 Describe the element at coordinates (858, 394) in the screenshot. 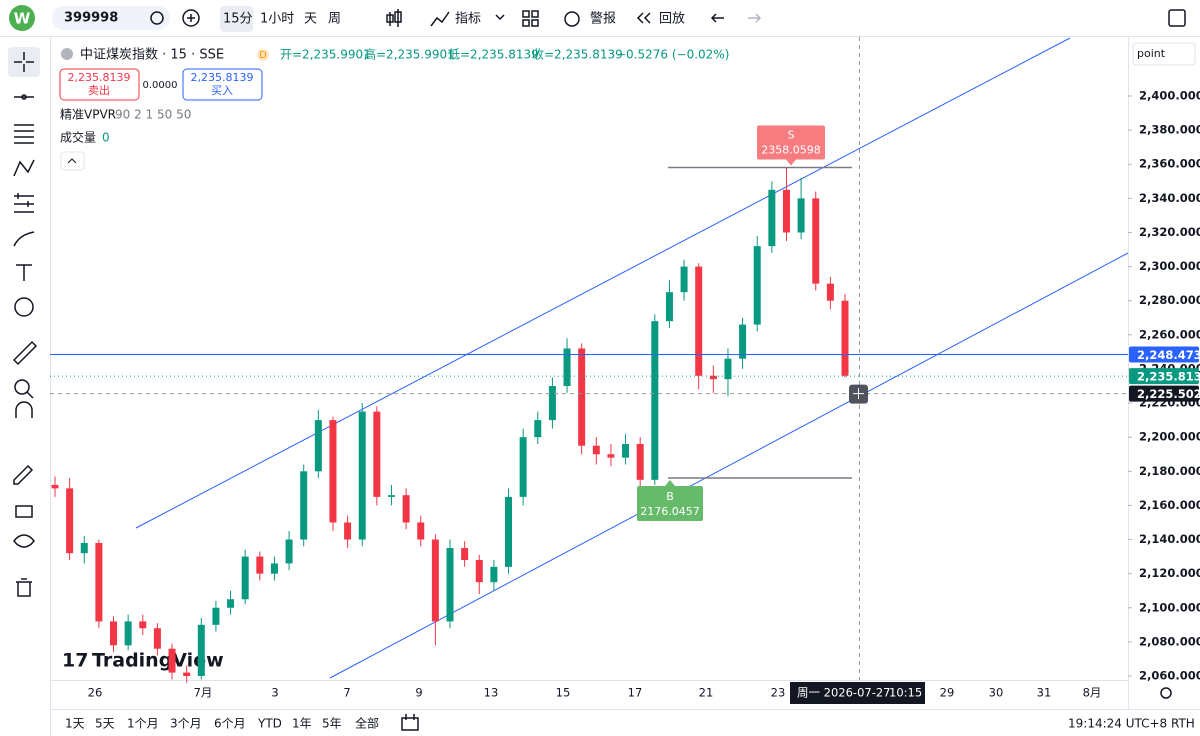

I see `crosshair-add-icon` at that location.